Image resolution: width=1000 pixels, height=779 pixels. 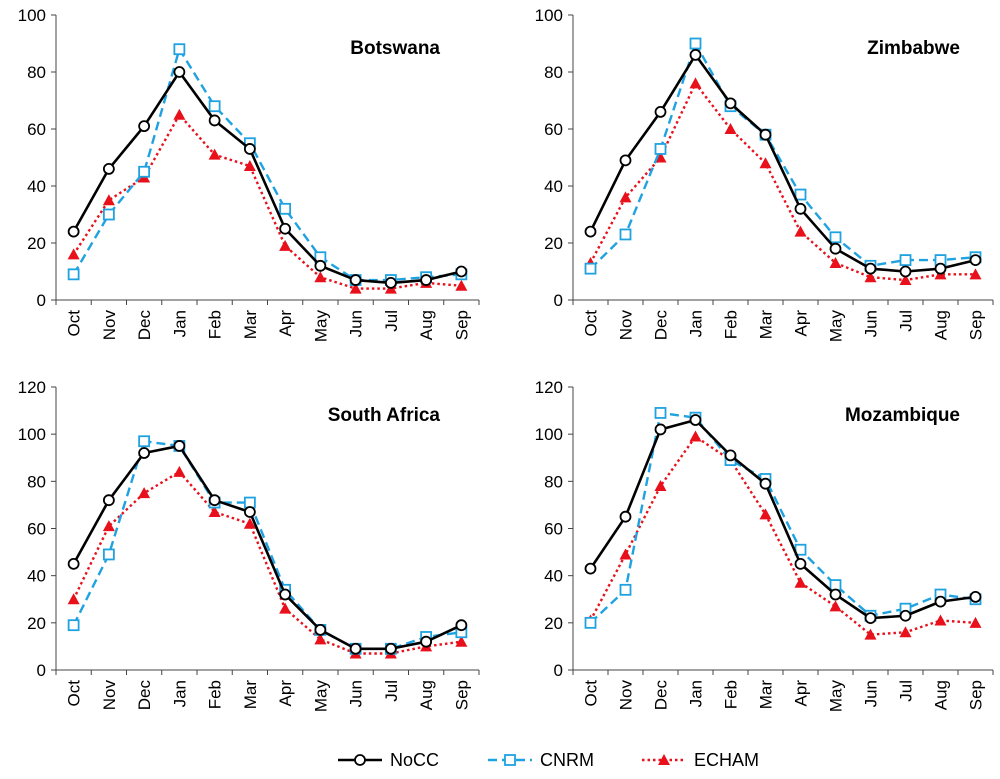 I want to click on chart-title: Zimbabwe, so click(x=913, y=48).